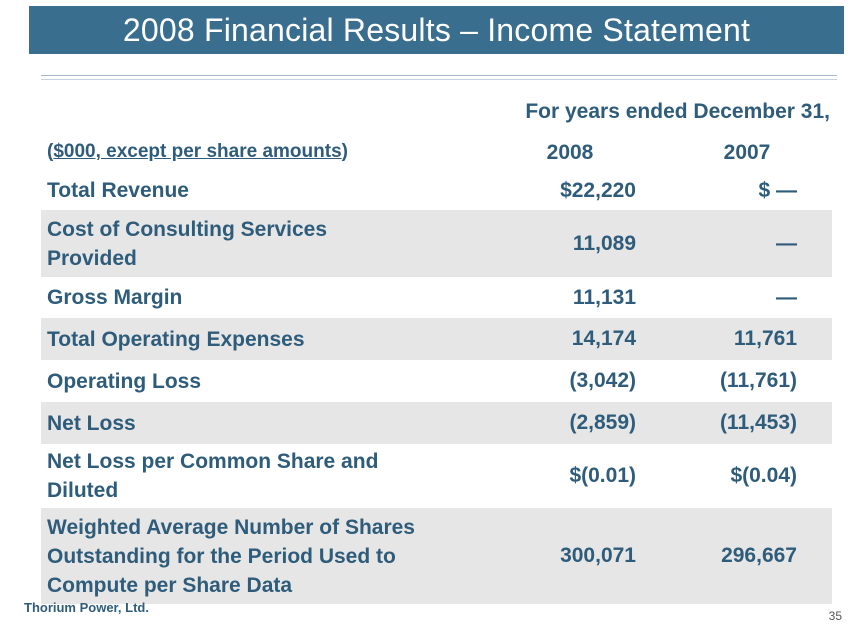 The width and height of the screenshot is (868, 637). Describe the element at coordinates (777, 190) in the screenshot. I see `value-2007: $ —` at that location.